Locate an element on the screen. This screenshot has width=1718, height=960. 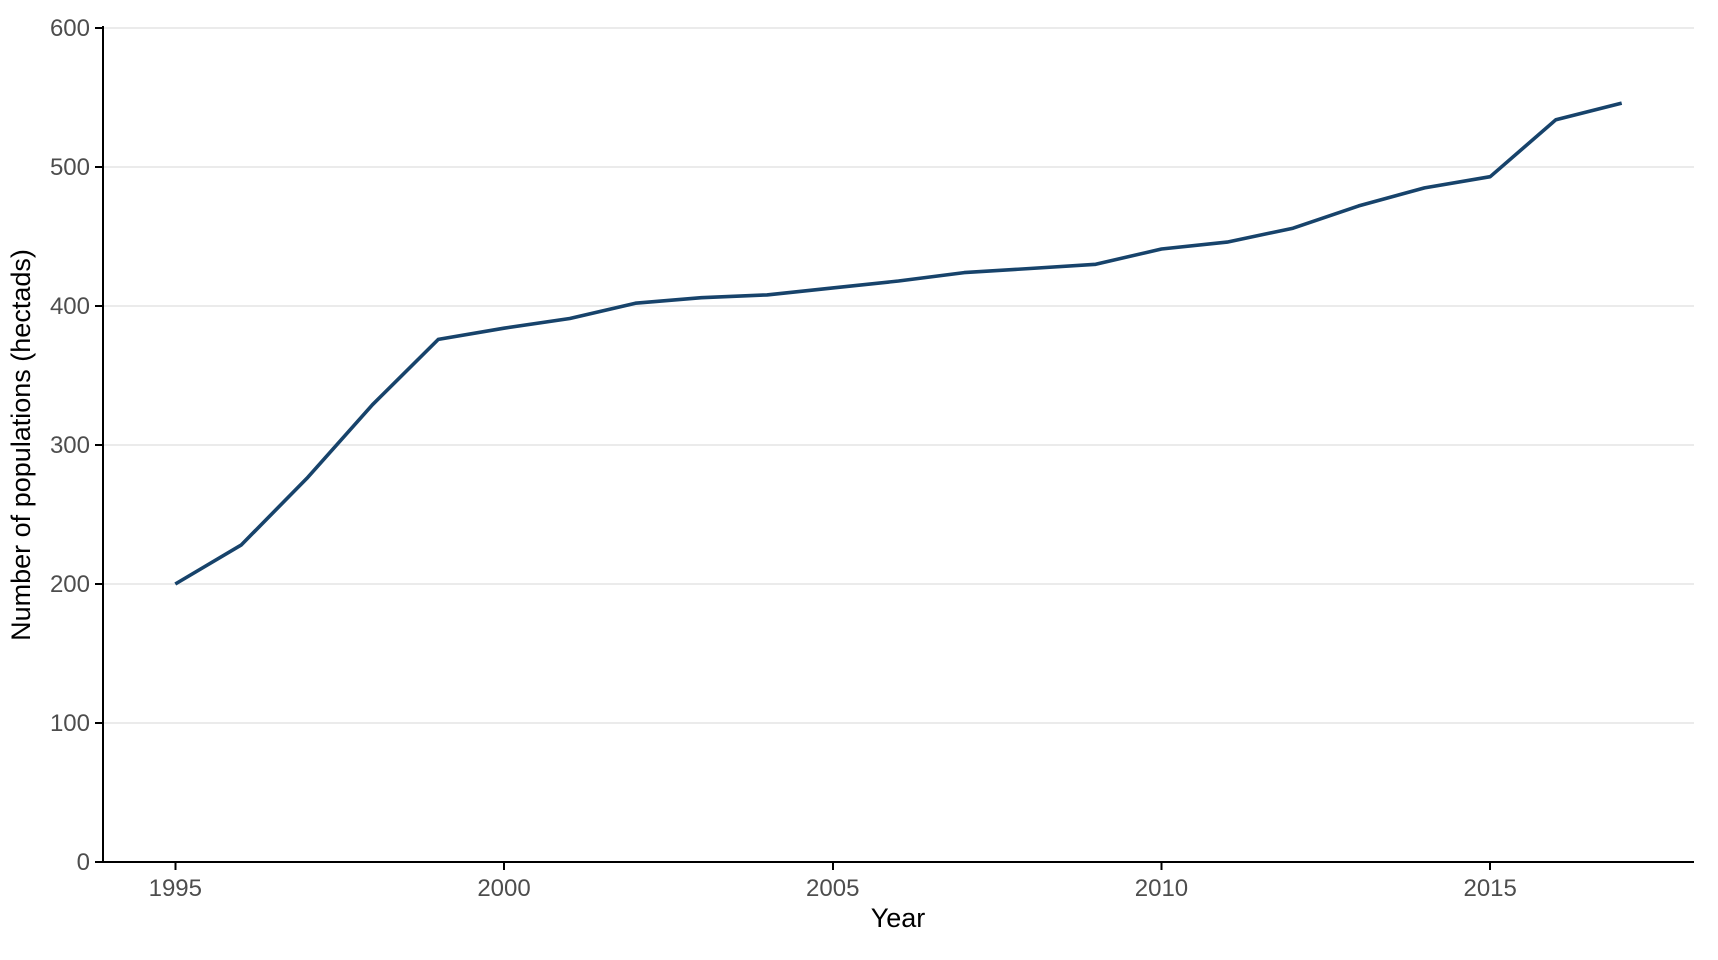
x-tick-label: 2015 is located at coordinates (1489, 888).